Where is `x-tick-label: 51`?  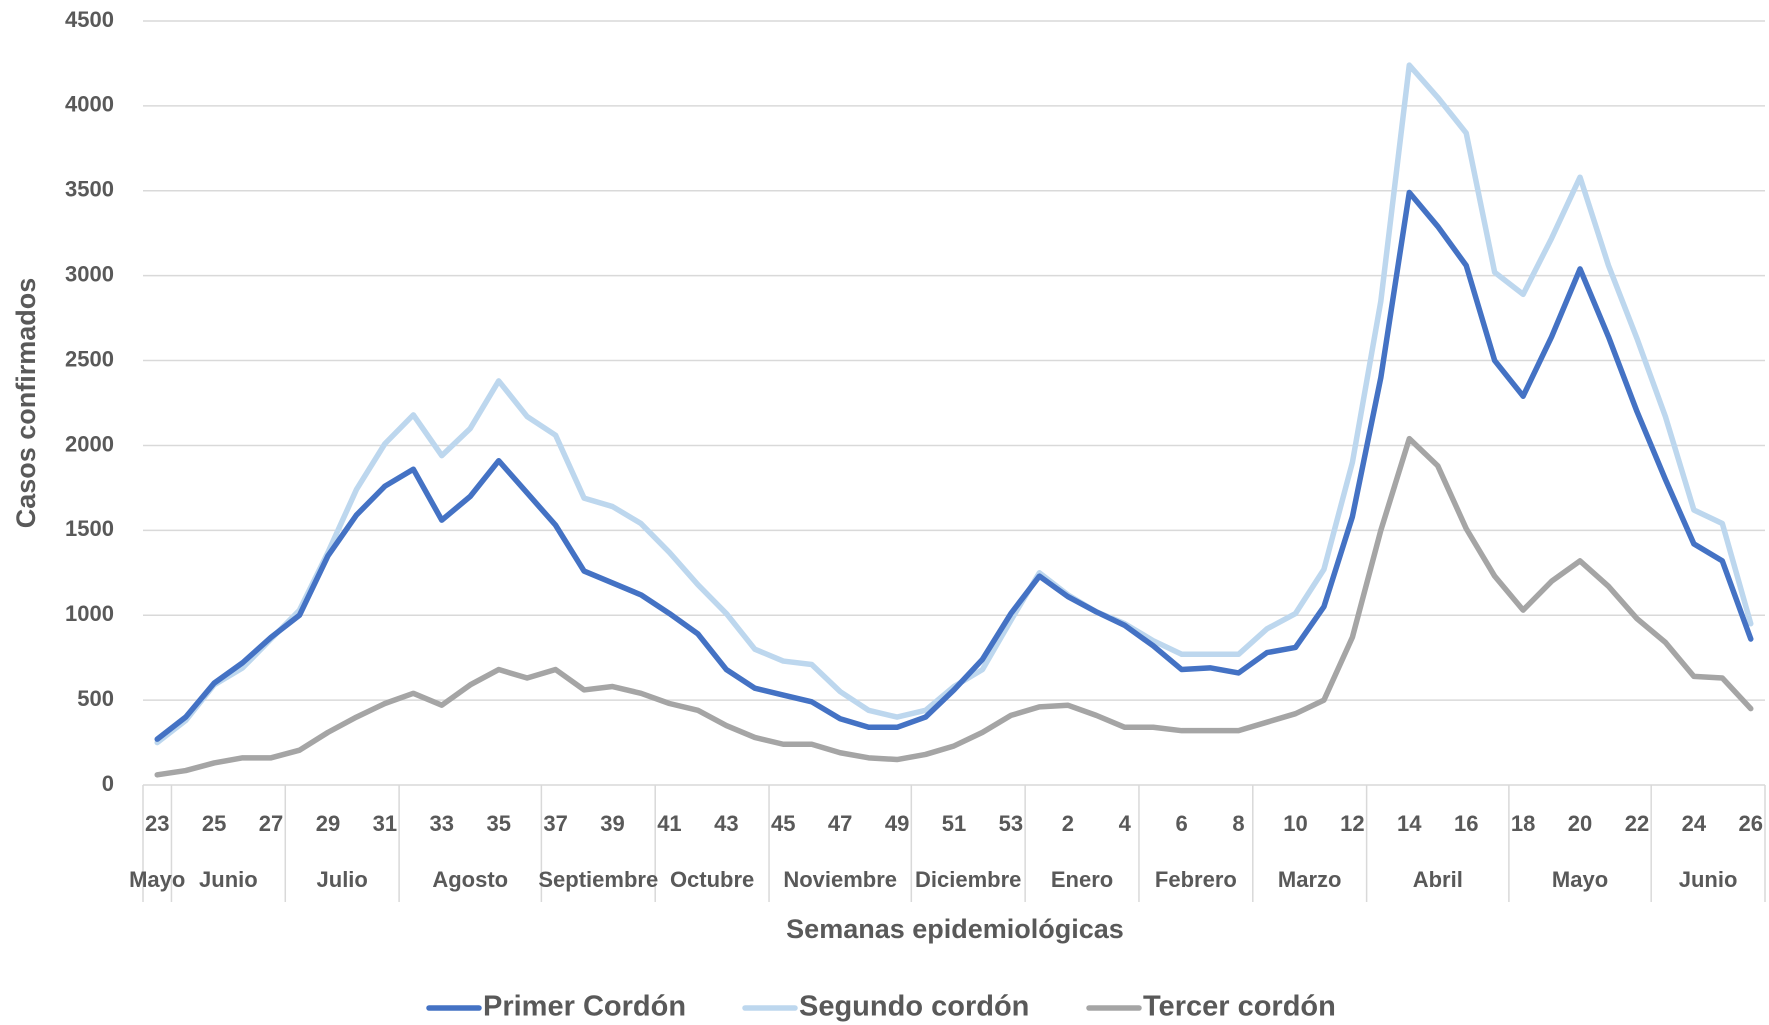 x-tick-label: 51 is located at coordinates (954, 823).